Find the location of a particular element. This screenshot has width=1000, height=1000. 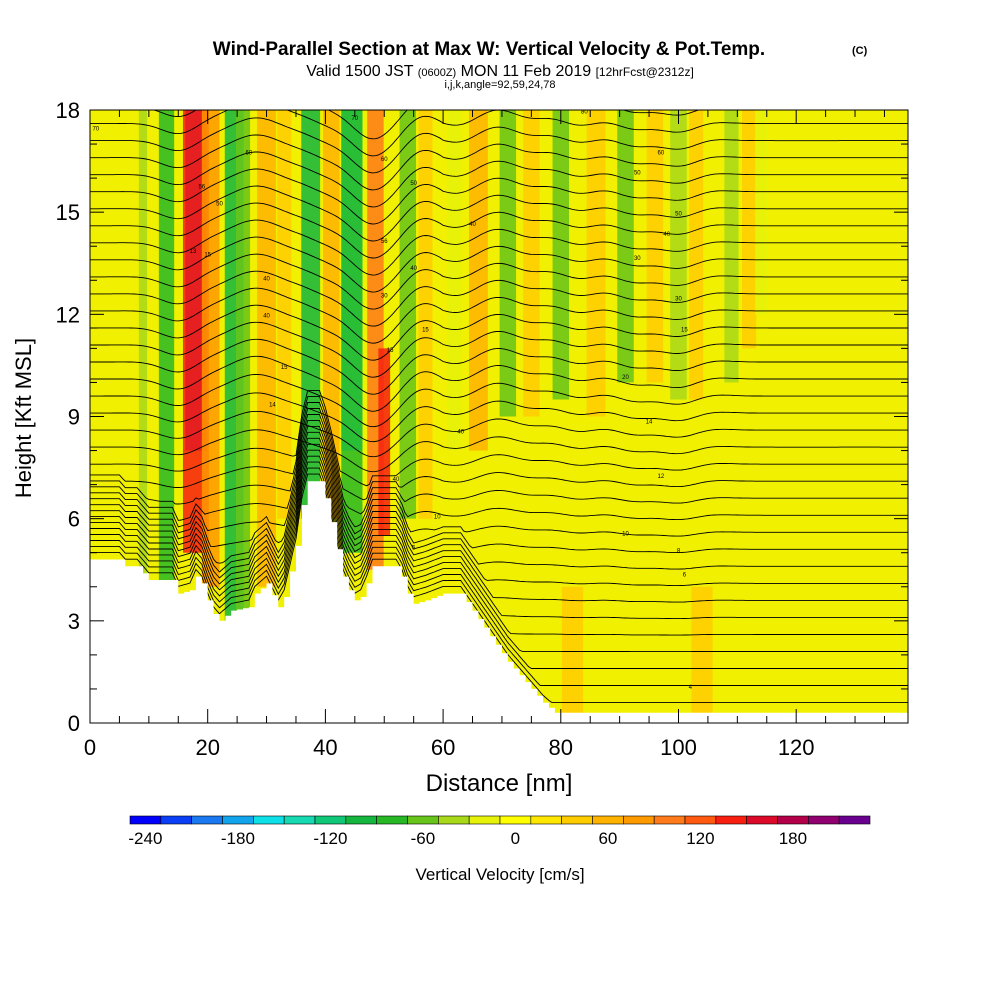

colorbar: -240 -180 -120 -60 0 60 120 180 is located at coordinates (499, 831).